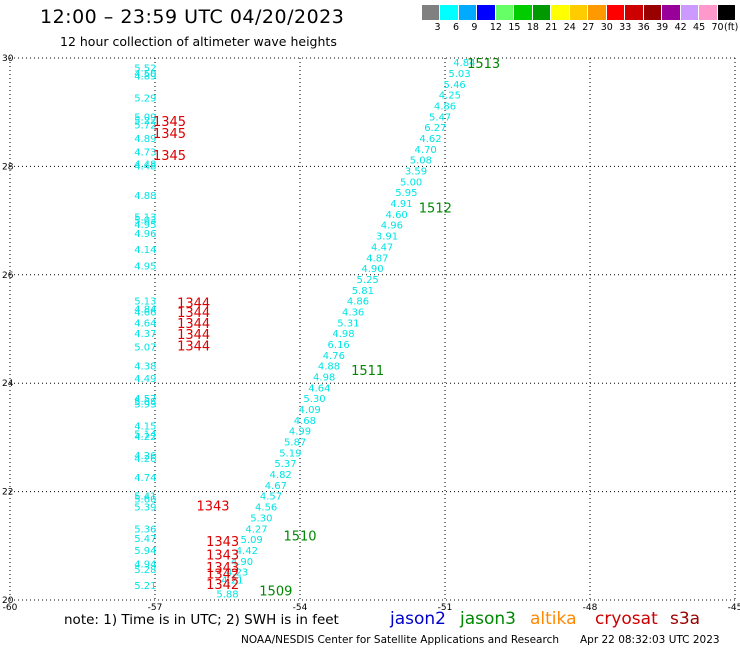  I want to click on wave-height-label: 4.66, so click(145, 312).